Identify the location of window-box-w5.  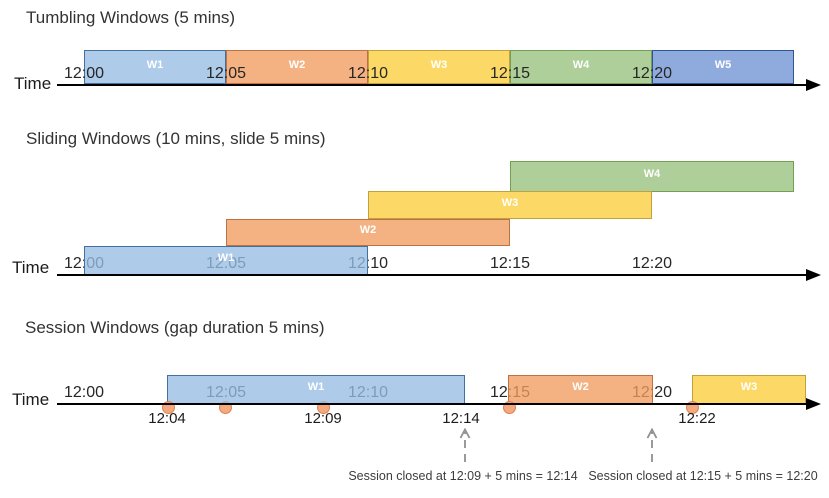
(723, 67).